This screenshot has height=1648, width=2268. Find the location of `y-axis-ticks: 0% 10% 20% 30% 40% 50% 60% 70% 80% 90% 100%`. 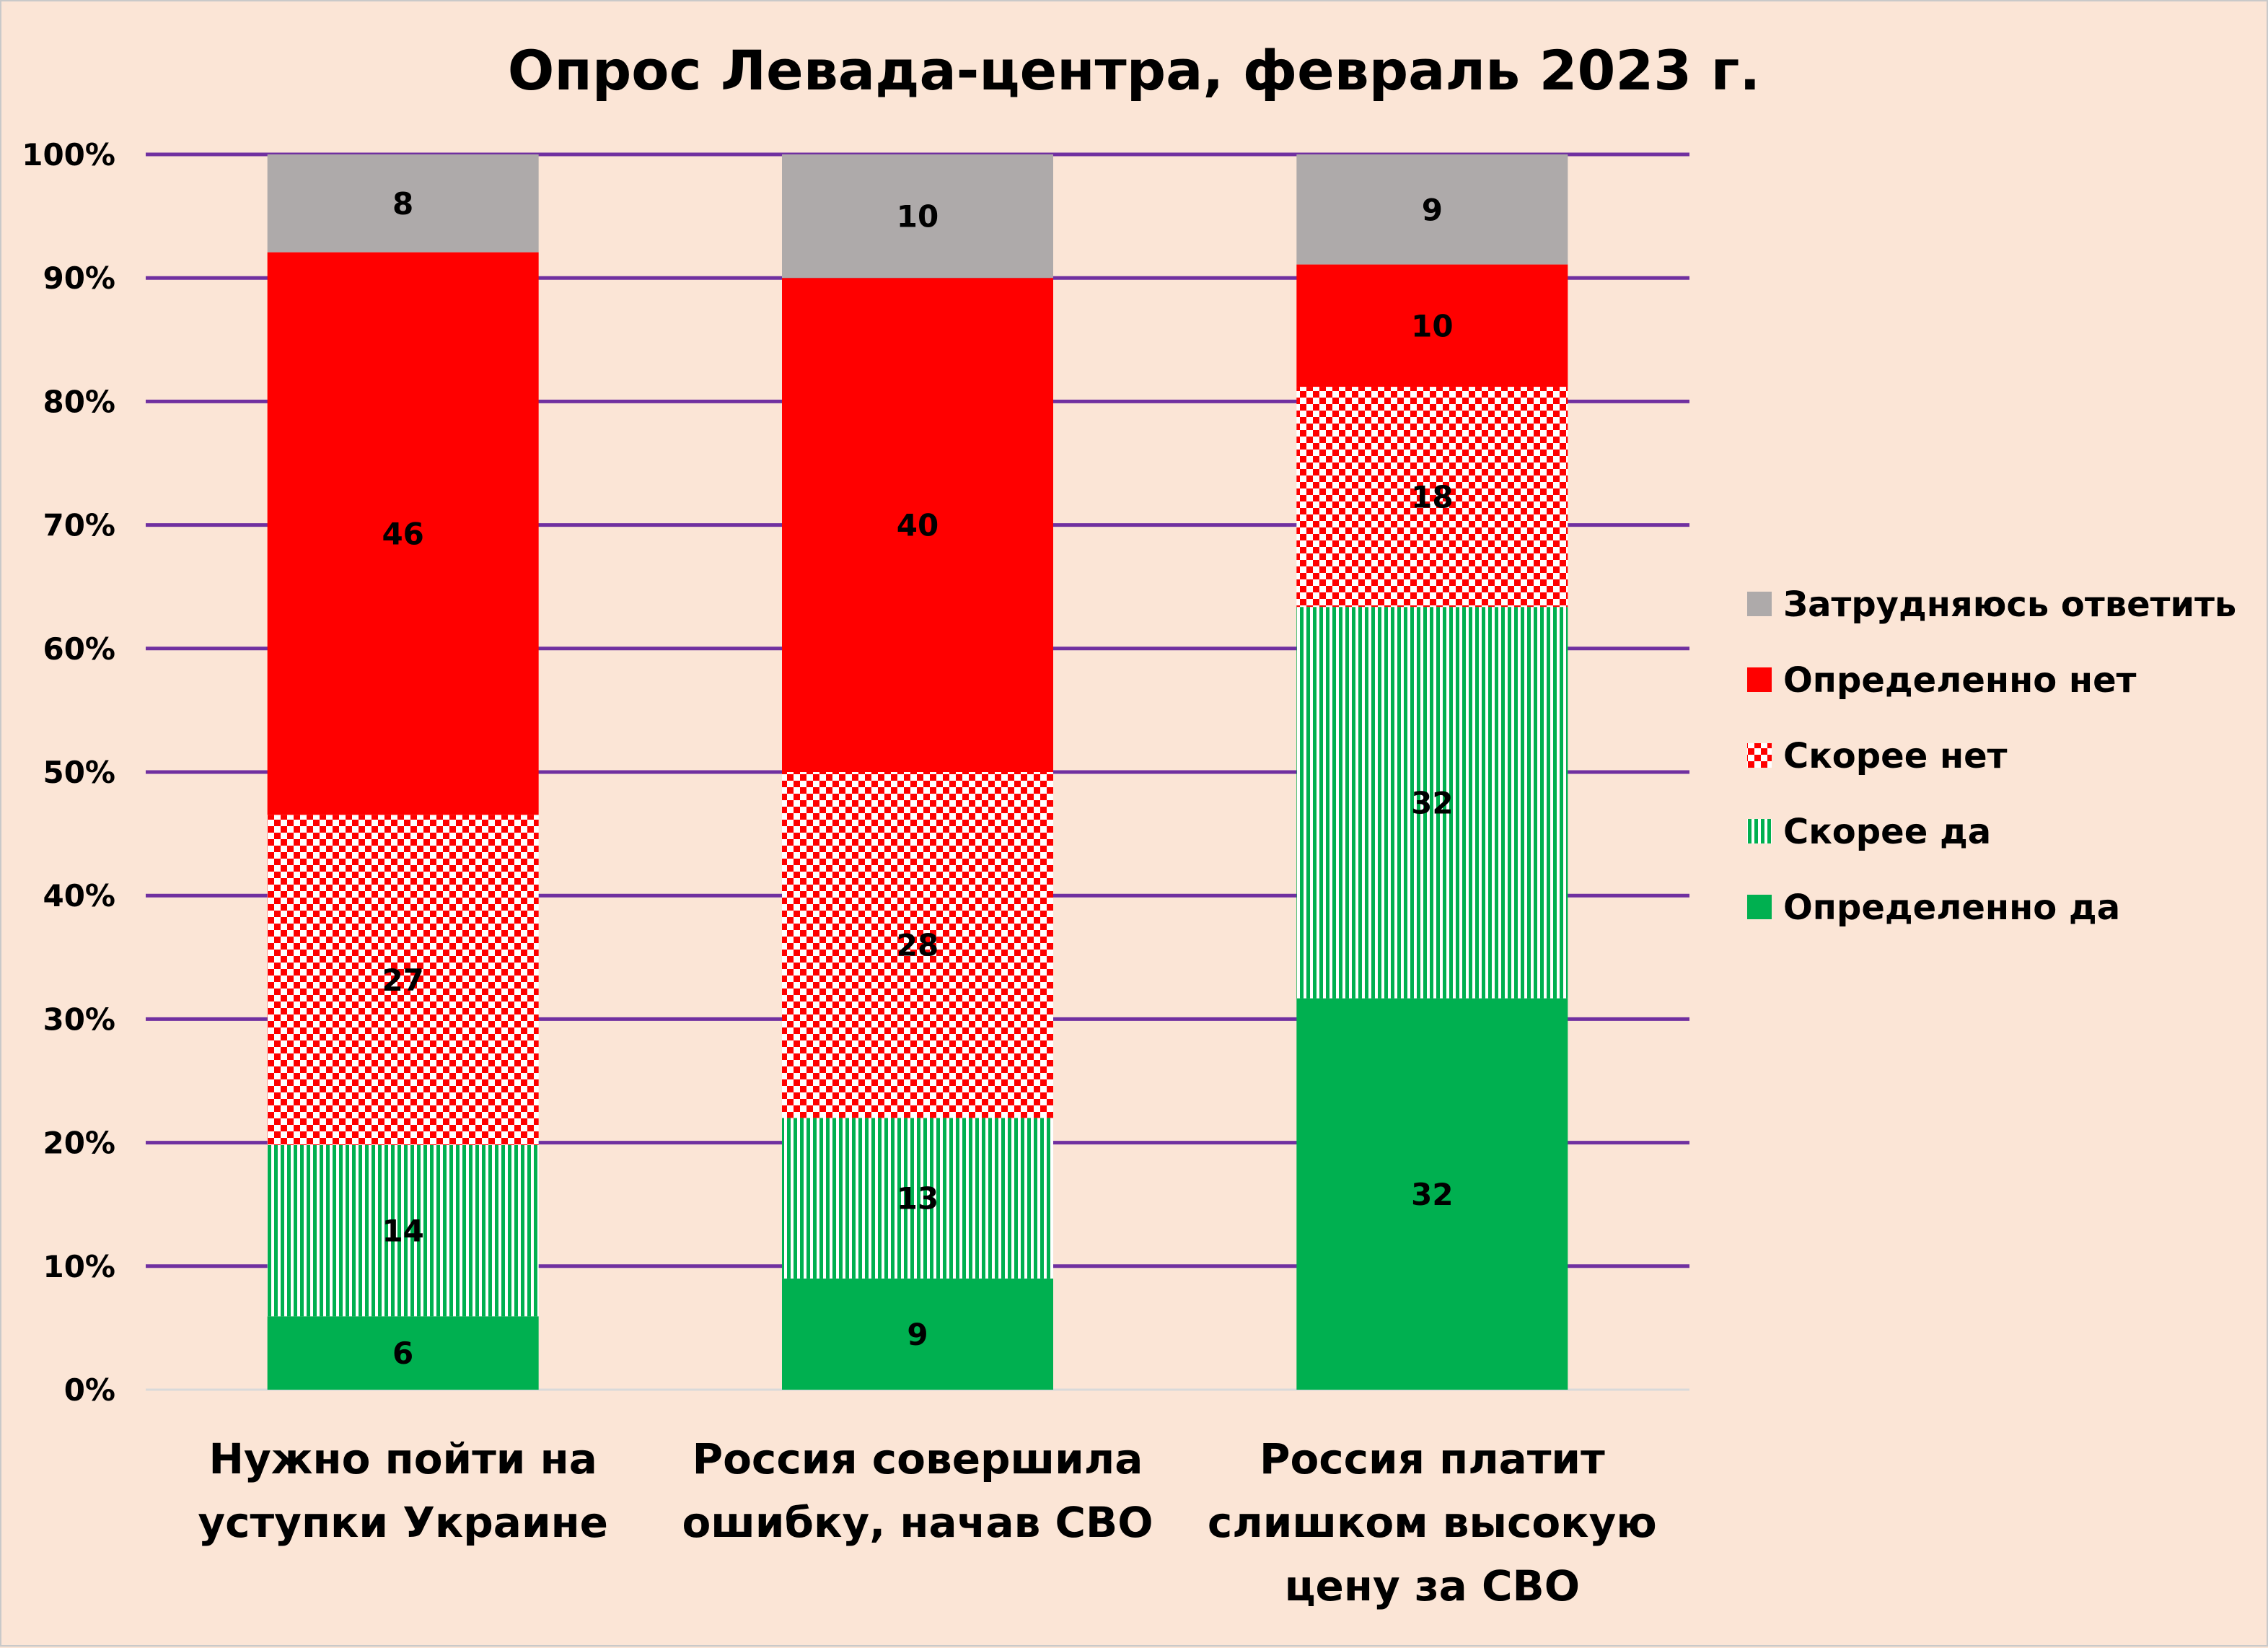

y-axis-ticks: 0% 10% 20% 30% 40% 50% 60% 70% 80% 90% 100% is located at coordinates (68, 772).